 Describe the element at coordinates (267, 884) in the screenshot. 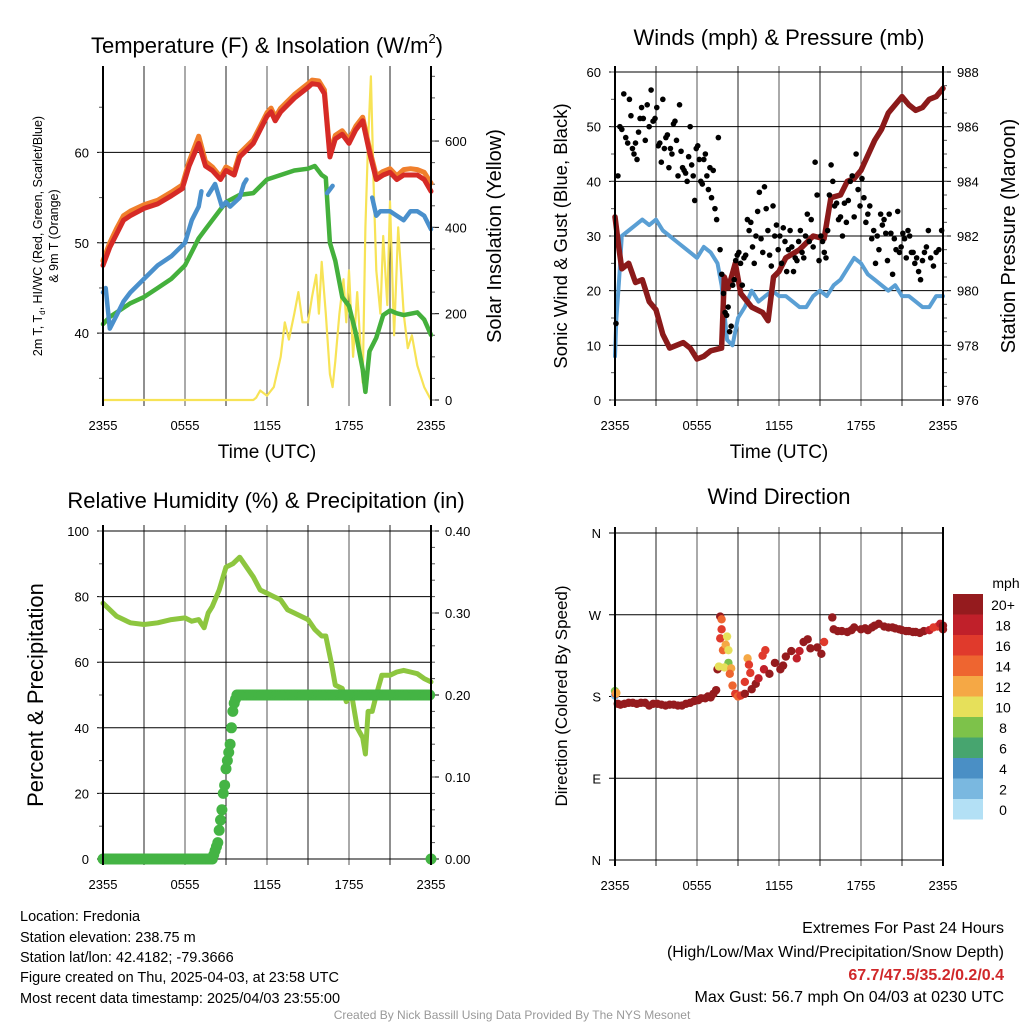

I see `x-tick-label: 1155` at that location.